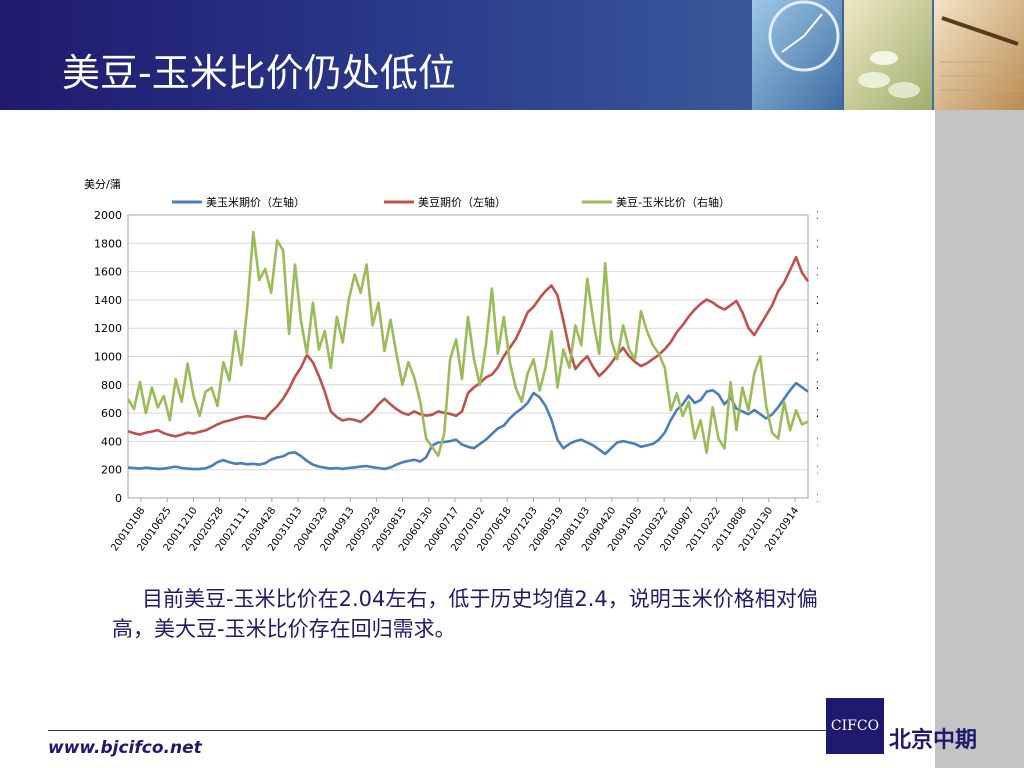 The width and height of the screenshot is (1024, 768). Describe the element at coordinates (673, 202) in the screenshot. I see `legend-label-2: 美豆-玉米比价（右轴）` at that location.